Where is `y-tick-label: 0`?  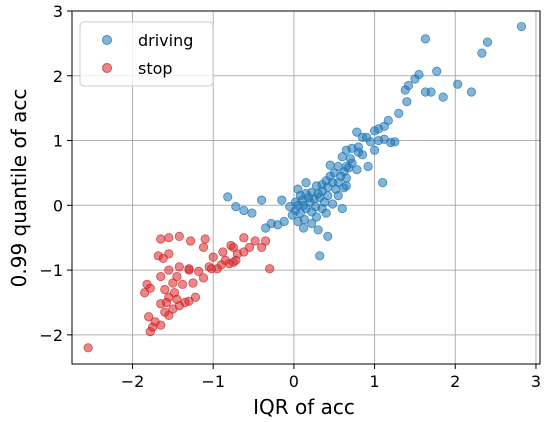
y-tick-label: 0 is located at coordinates (58, 205).